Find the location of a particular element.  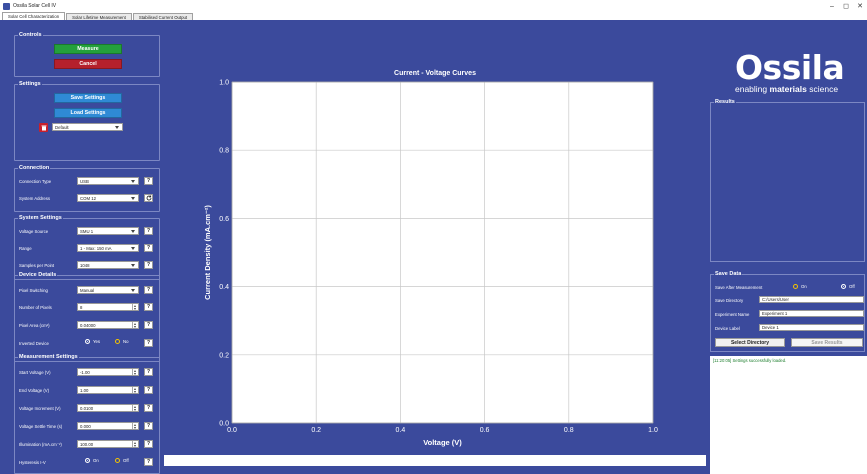

voltage-source-select: SMU 1 is located at coordinates (108, 231).